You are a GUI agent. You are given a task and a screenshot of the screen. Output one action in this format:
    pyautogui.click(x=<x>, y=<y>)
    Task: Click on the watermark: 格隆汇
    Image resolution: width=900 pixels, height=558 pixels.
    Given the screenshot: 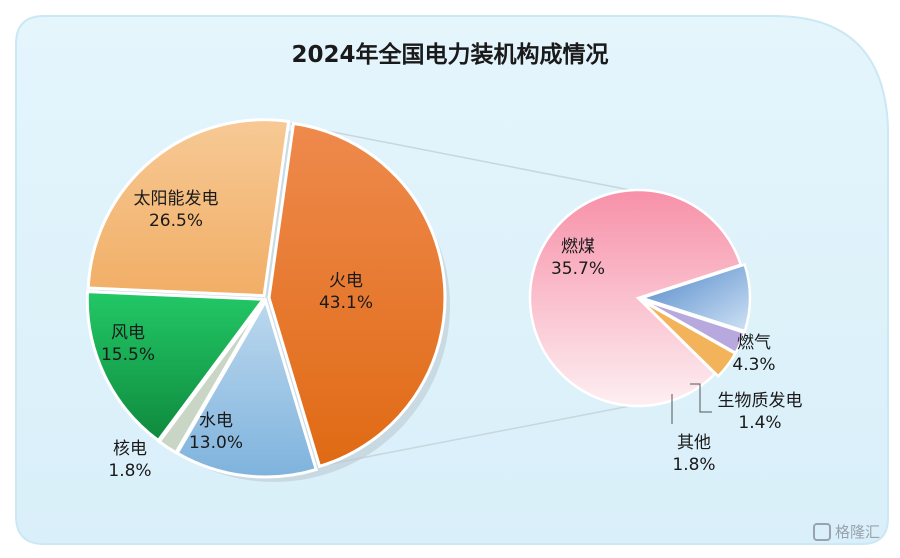 What is the action you would take?
    pyautogui.click(x=846, y=531)
    